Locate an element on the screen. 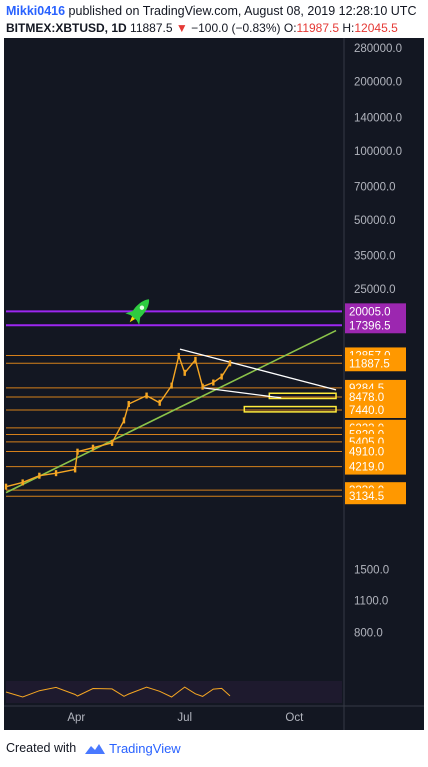 This screenshot has height=767, width=428. price-tick-label: 70000.0 is located at coordinates (375, 187).